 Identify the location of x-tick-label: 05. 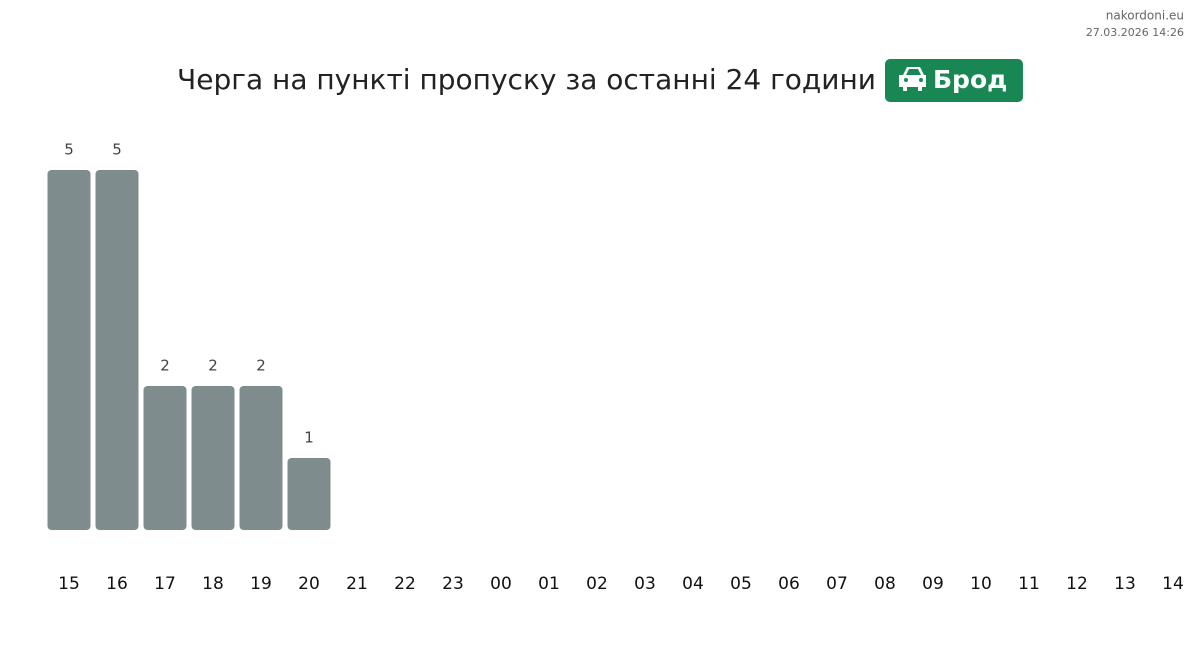
(741, 584).